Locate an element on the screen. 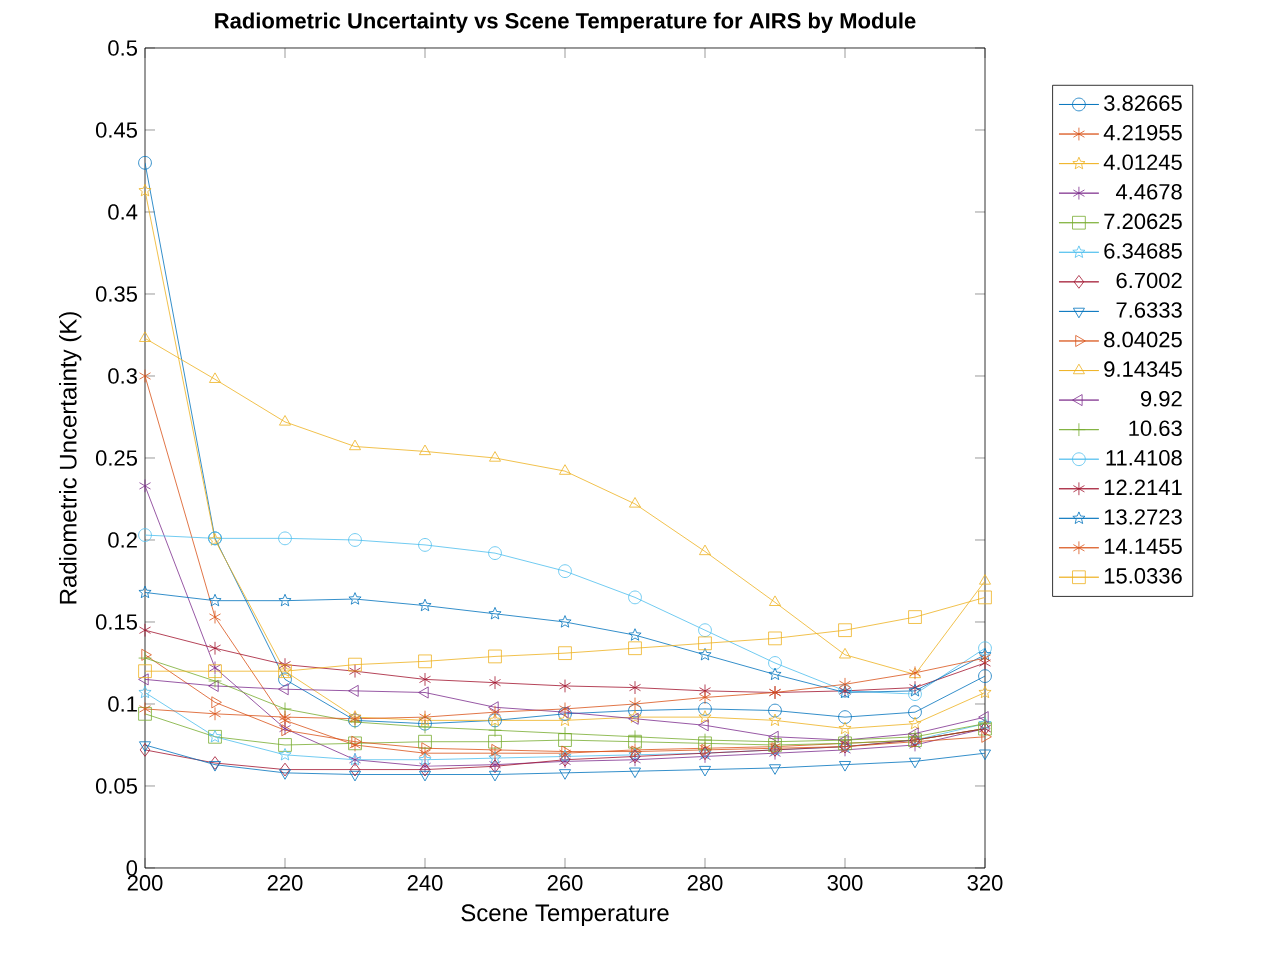  legend-label: 7.6333 is located at coordinates (1149, 310).